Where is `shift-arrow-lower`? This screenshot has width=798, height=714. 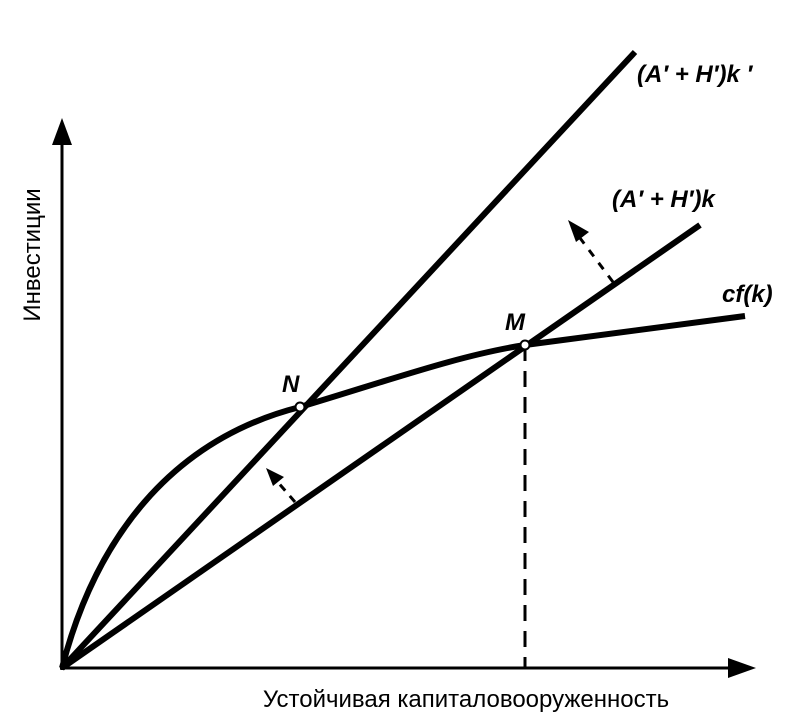 shift-arrow-lower is located at coordinates (285, 491).